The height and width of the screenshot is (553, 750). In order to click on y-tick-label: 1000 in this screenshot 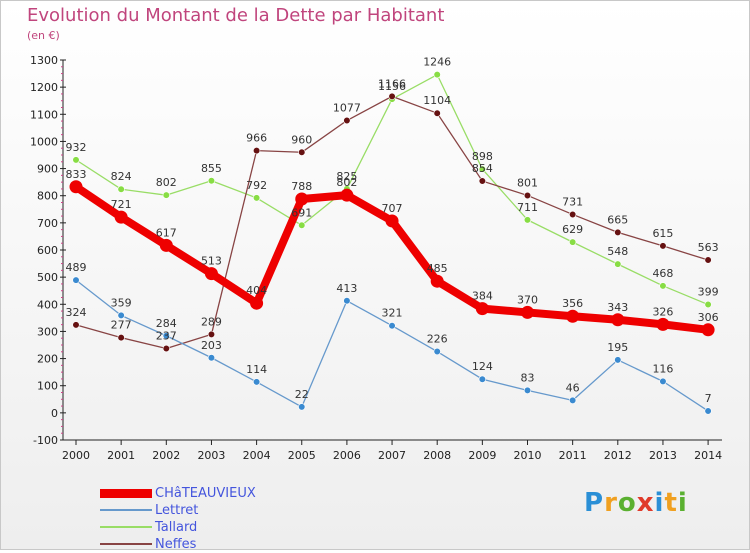, I will do `click(44, 141)`.